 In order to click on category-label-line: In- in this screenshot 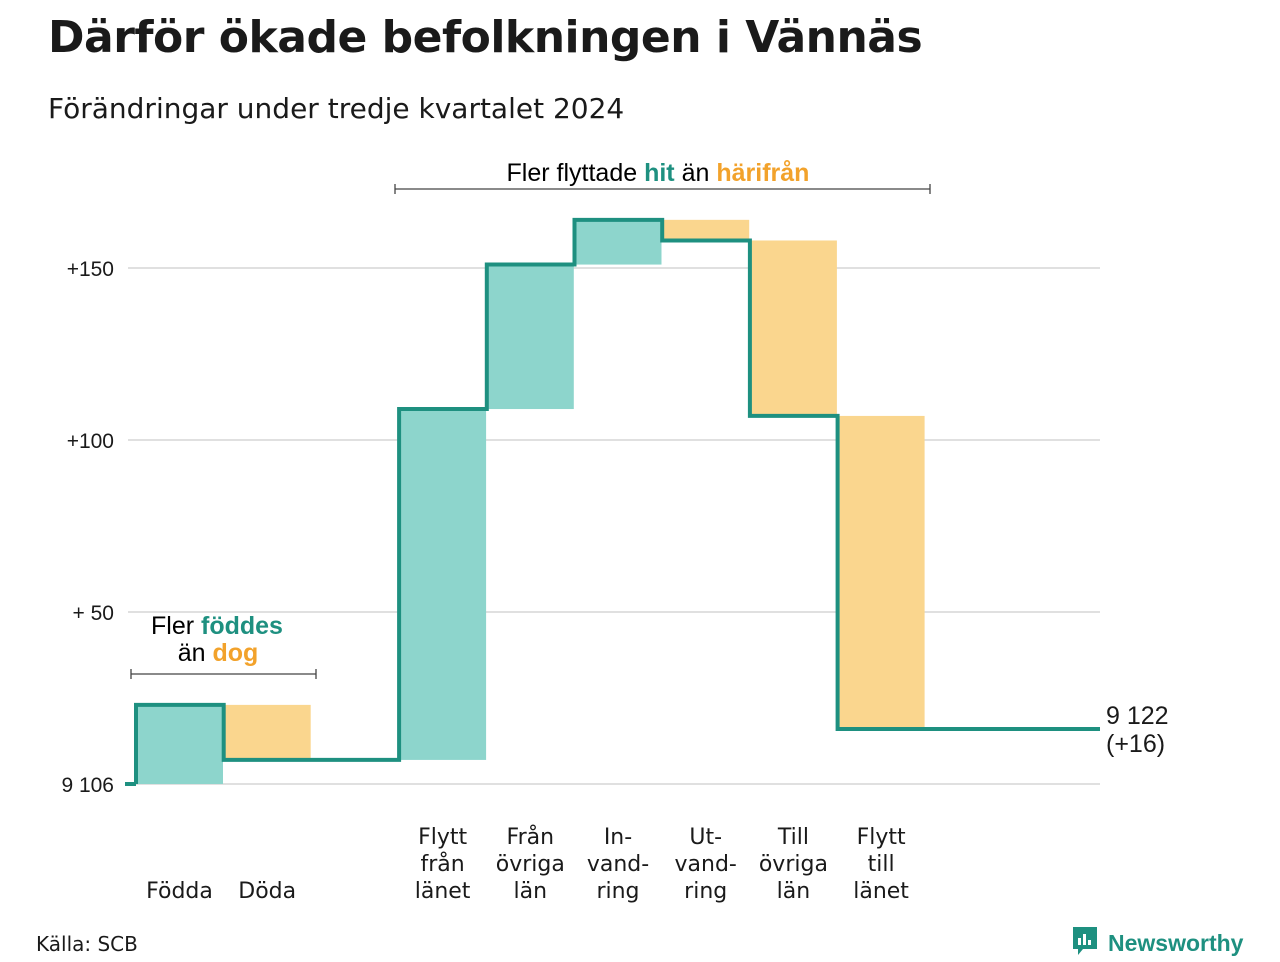, I will do `click(618, 837)`.